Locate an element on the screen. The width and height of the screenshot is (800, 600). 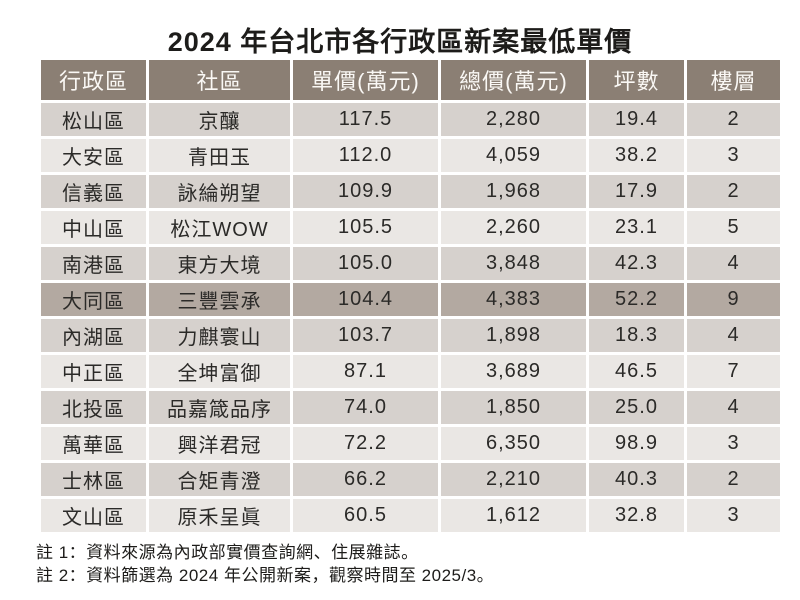
cell-community: 松江WOW is located at coordinates (219, 227).